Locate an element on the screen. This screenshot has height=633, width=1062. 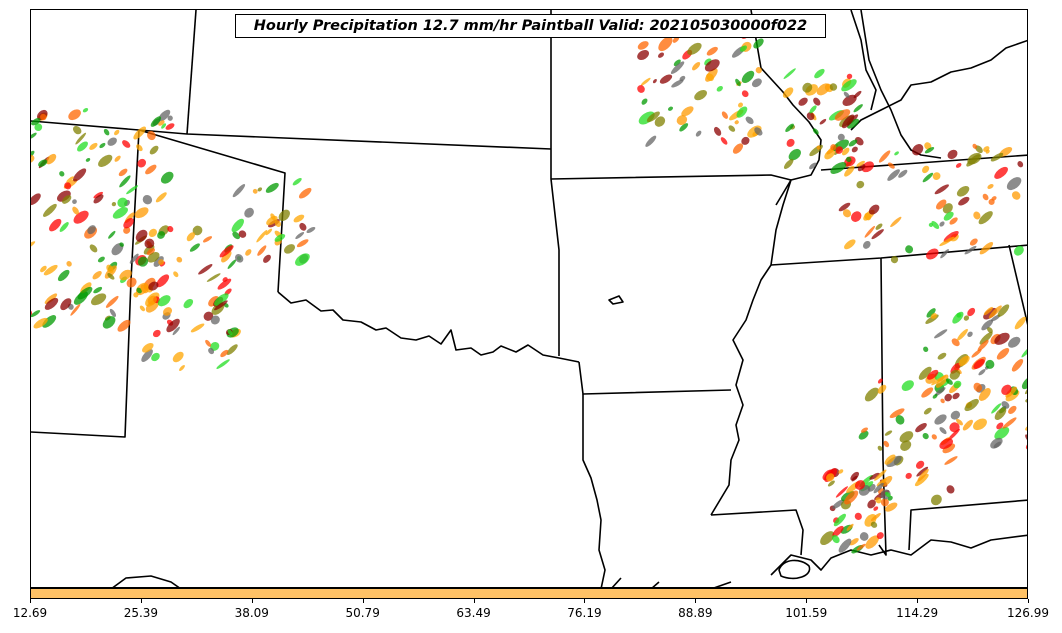
lake-texoma is located at coordinates (616, 300).